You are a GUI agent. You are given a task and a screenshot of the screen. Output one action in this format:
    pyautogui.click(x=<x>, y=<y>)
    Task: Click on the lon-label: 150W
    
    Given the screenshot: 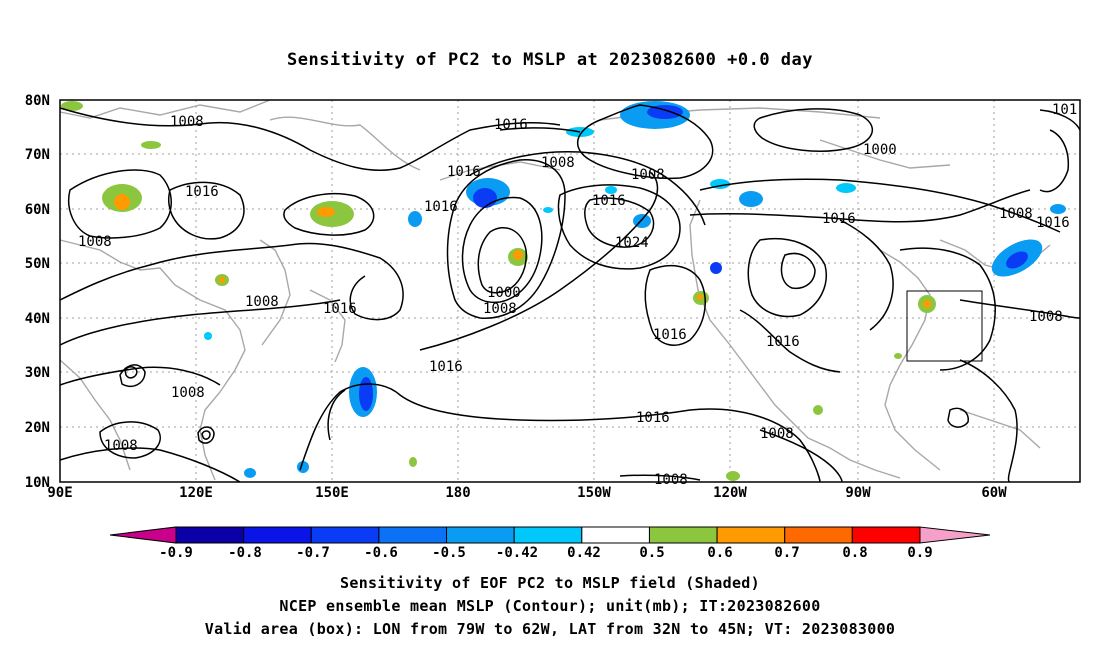 What is the action you would take?
    pyautogui.click(x=594, y=493)
    